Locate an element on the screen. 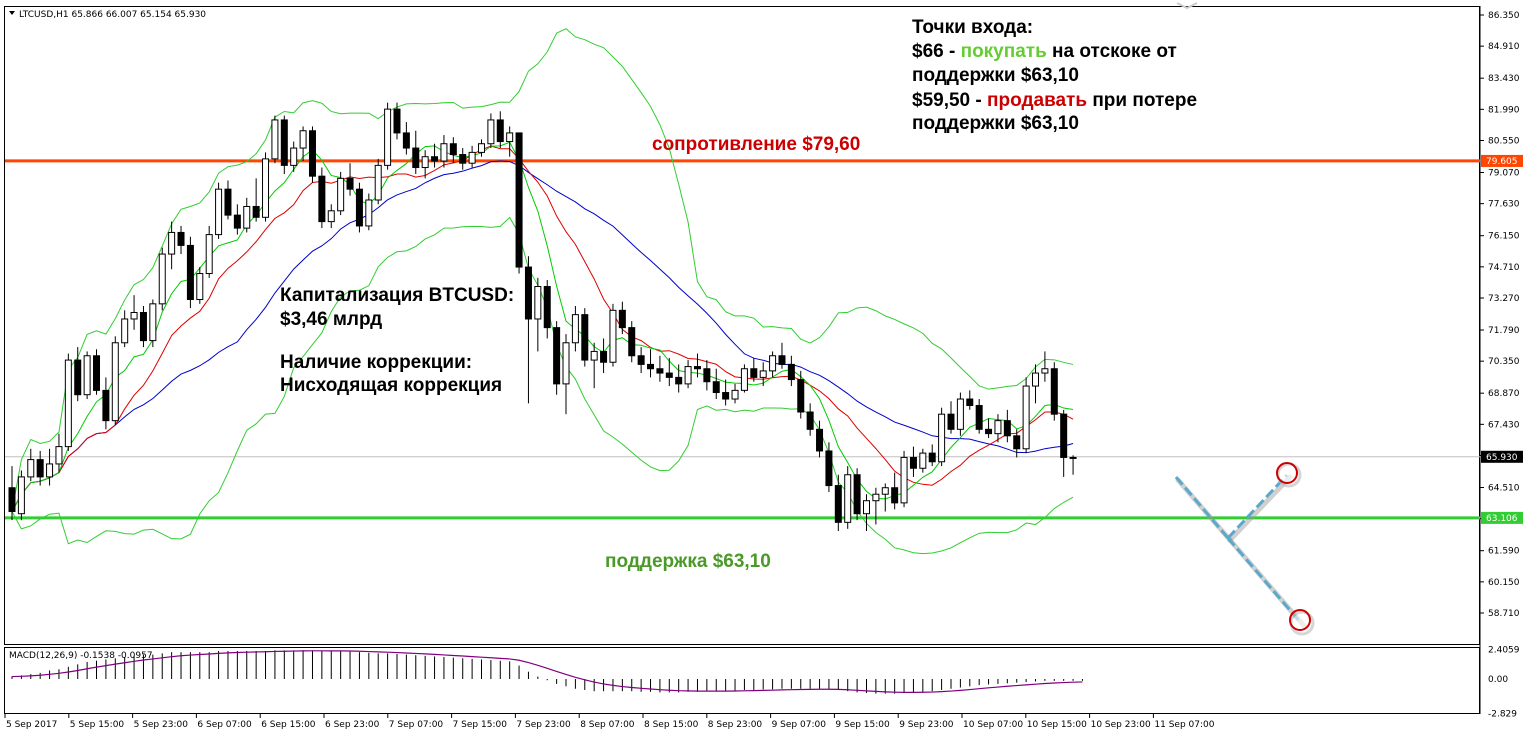 The height and width of the screenshot is (738, 1524). entry-line-4: поддержки $63,10 is located at coordinates (995, 123).